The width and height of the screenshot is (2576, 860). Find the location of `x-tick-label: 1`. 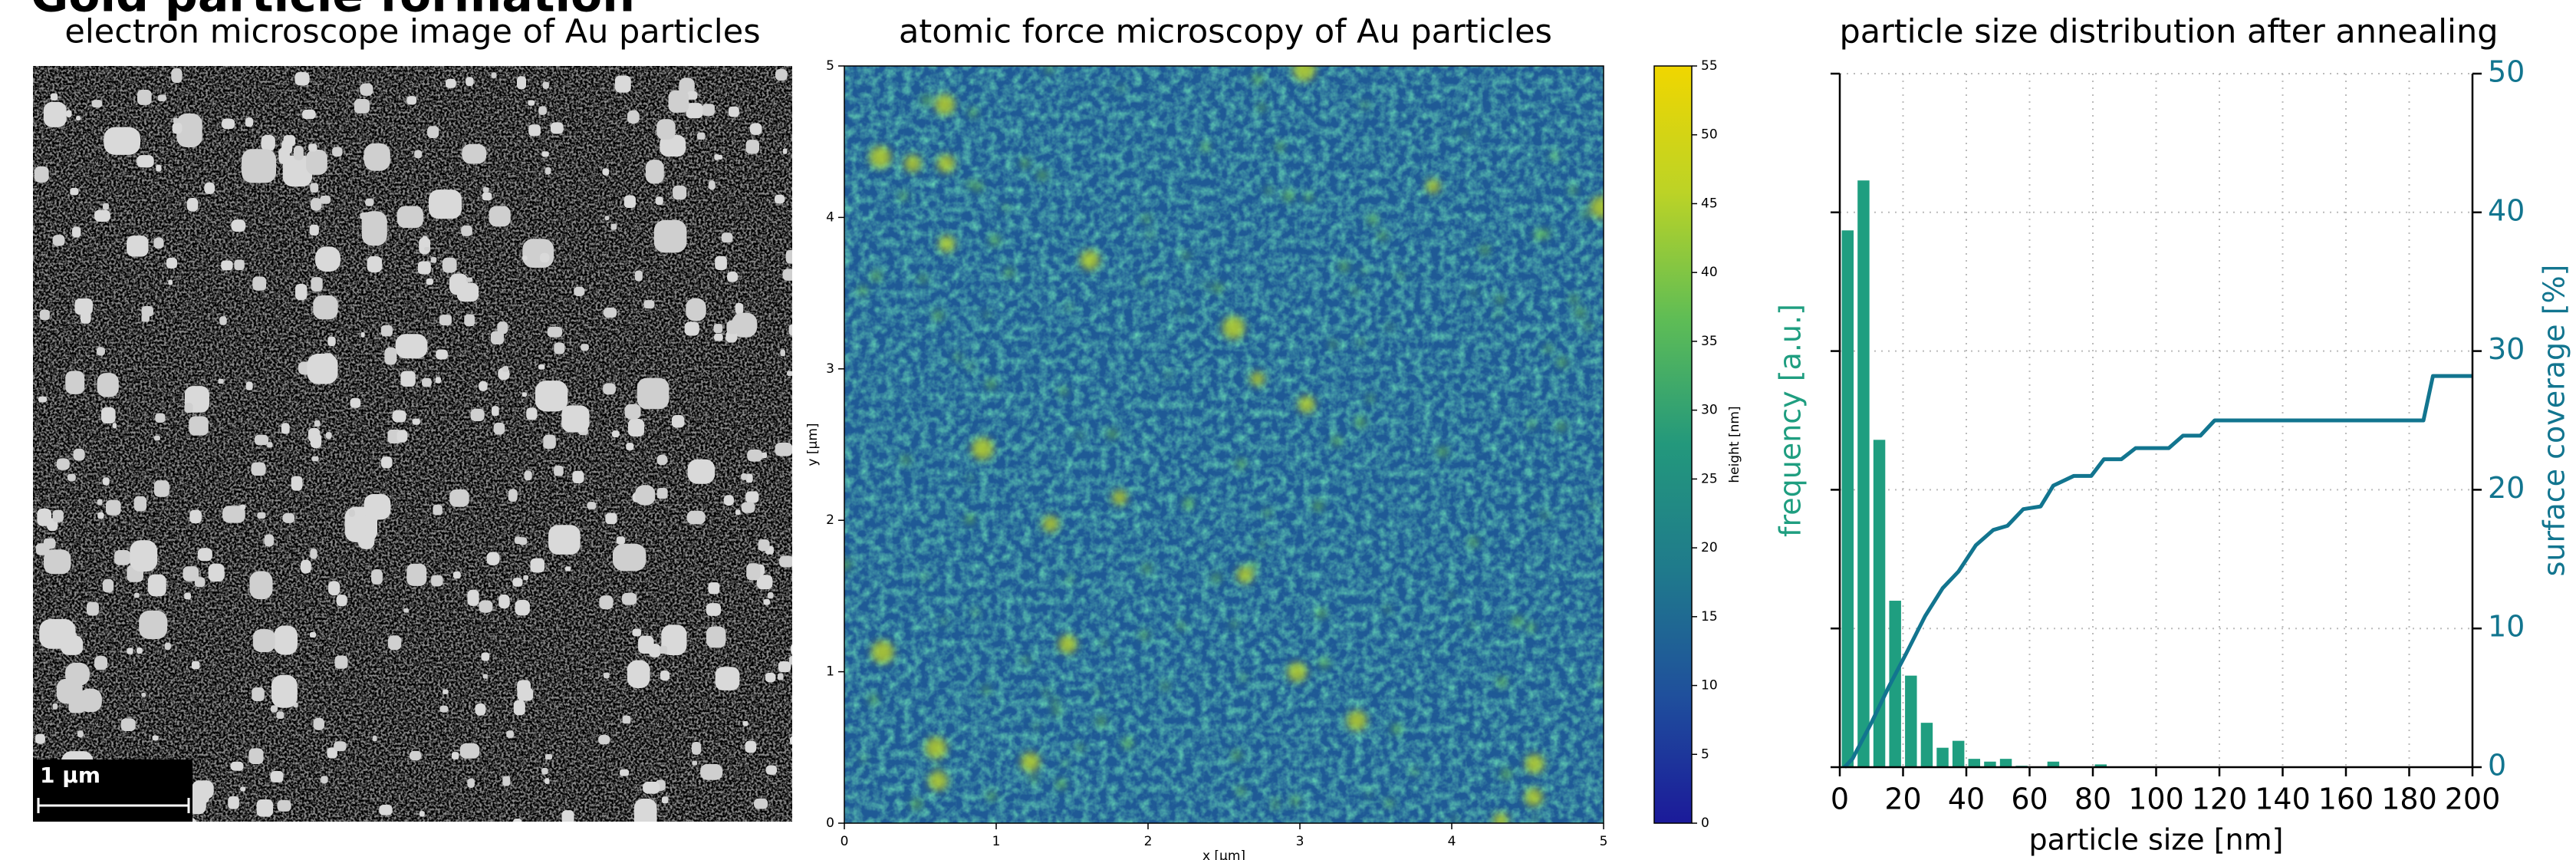

x-tick-label: 1 is located at coordinates (996, 841).